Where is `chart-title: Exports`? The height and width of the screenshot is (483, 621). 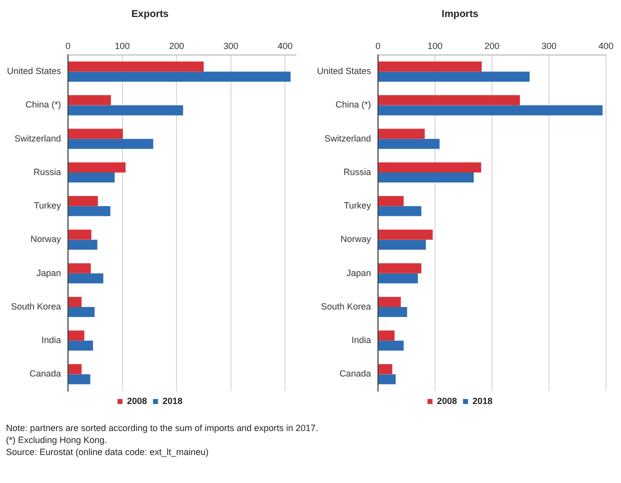
chart-title: Exports is located at coordinates (150, 14).